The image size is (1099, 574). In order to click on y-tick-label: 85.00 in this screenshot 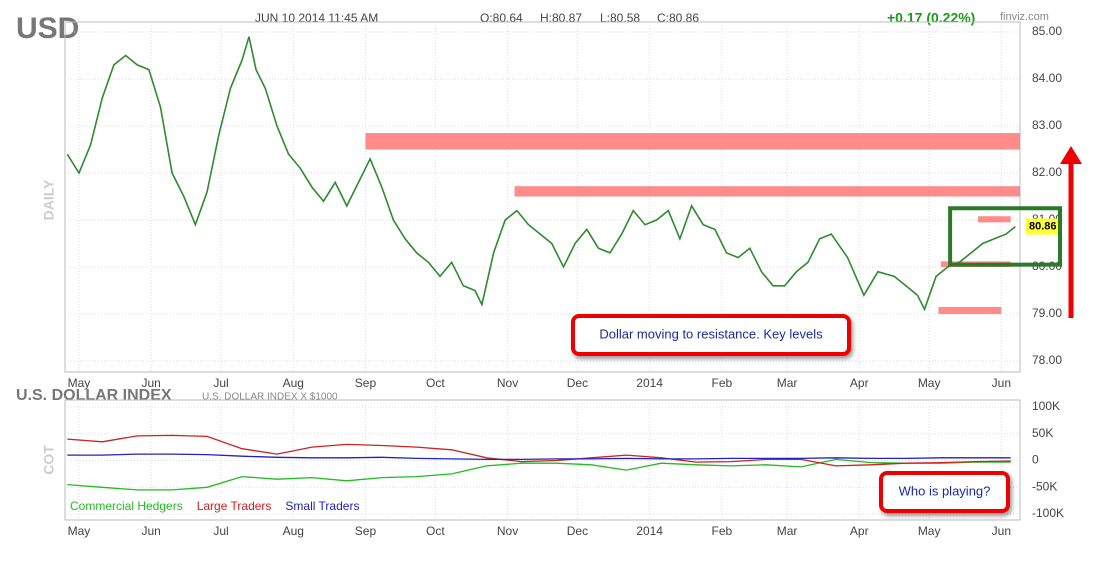, I will do `click(1047, 31)`.